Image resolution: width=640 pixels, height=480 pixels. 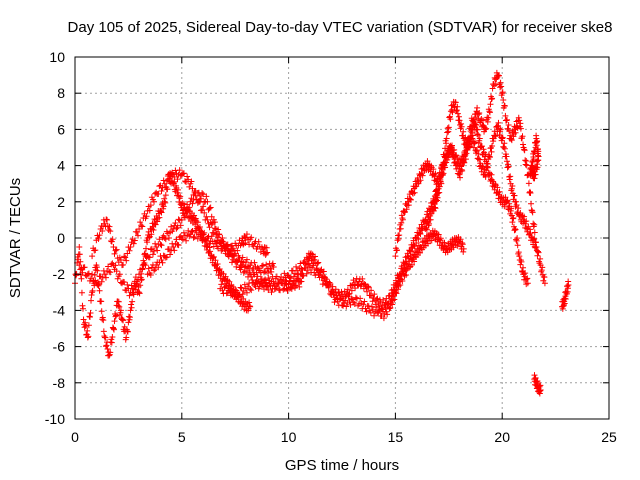 I want to click on x-tick-label: 15, so click(x=396, y=437).